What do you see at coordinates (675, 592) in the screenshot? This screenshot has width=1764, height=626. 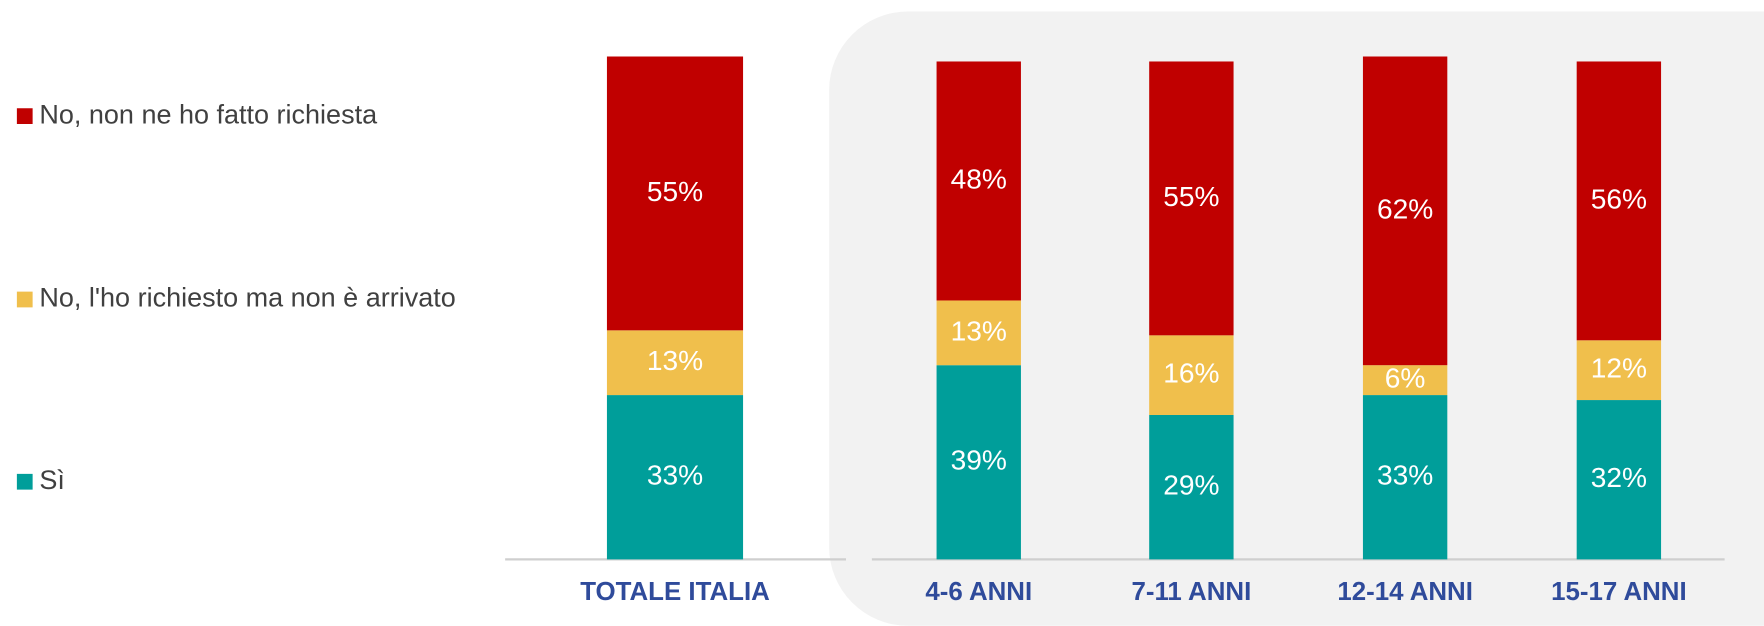 I see `x-tick-label: TOTALE ITALIA` at bounding box center [675, 592].